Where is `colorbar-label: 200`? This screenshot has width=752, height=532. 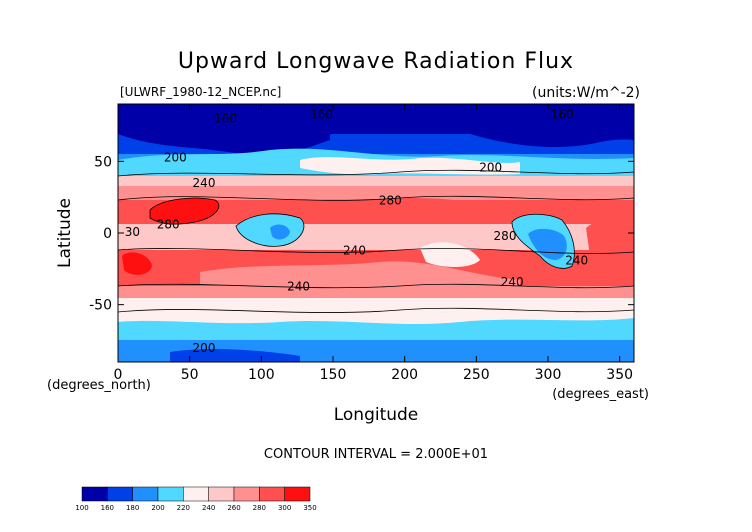
colorbar-label: 200 is located at coordinates (157, 508).